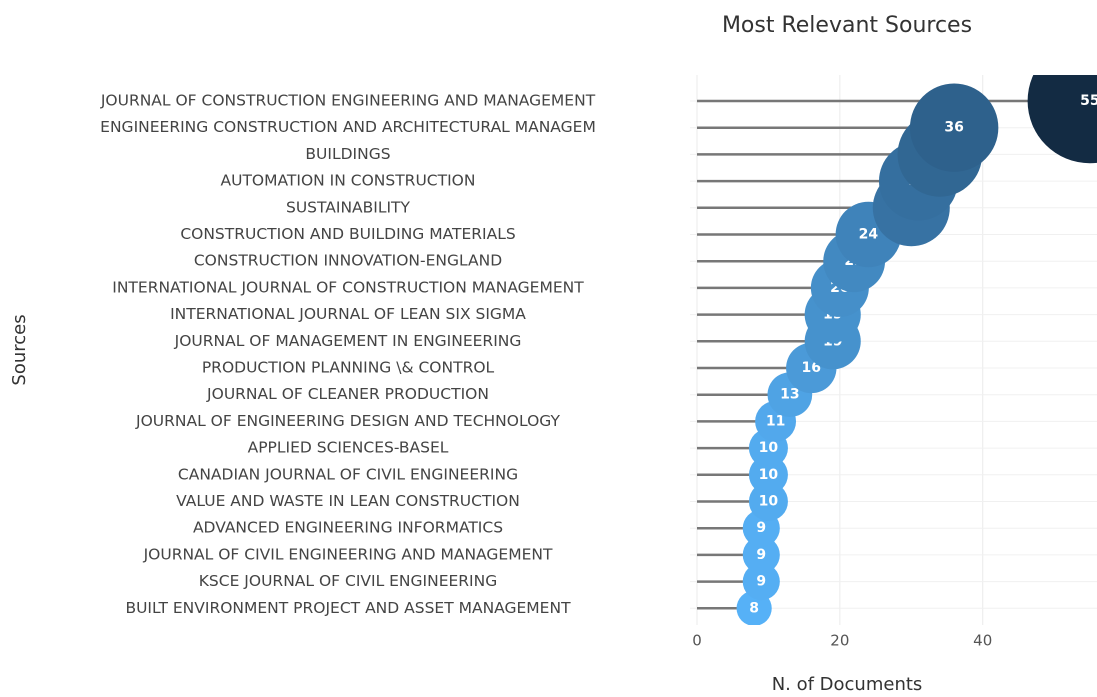  I want to click on x-tick-label: 40, so click(982, 641).